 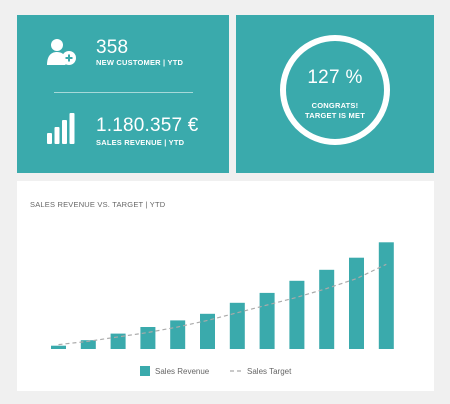 What do you see at coordinates (335, 105) in the screenshot?
I see `target-message-line1: CONGRATS!` at bounding box center [335, 105].